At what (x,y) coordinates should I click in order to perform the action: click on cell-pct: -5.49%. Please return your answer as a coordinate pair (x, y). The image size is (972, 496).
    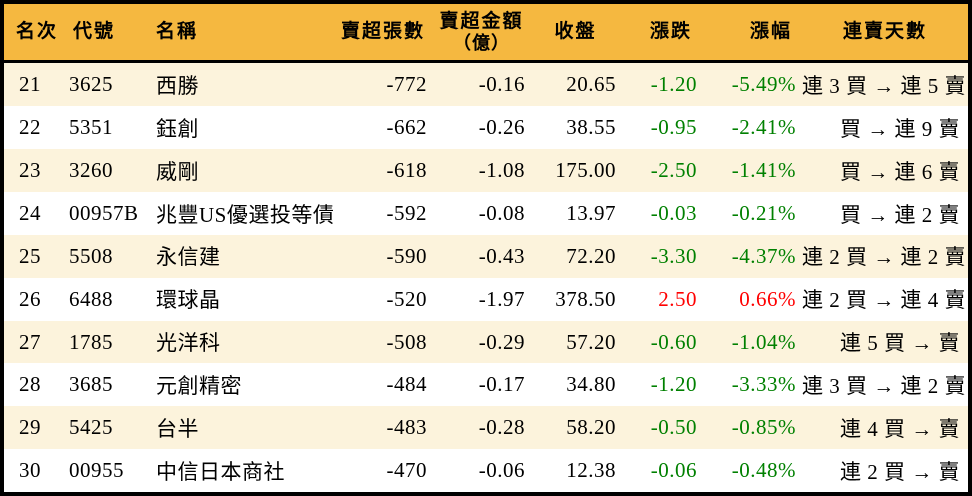
    Looking at the image, I should click on (763, 84).